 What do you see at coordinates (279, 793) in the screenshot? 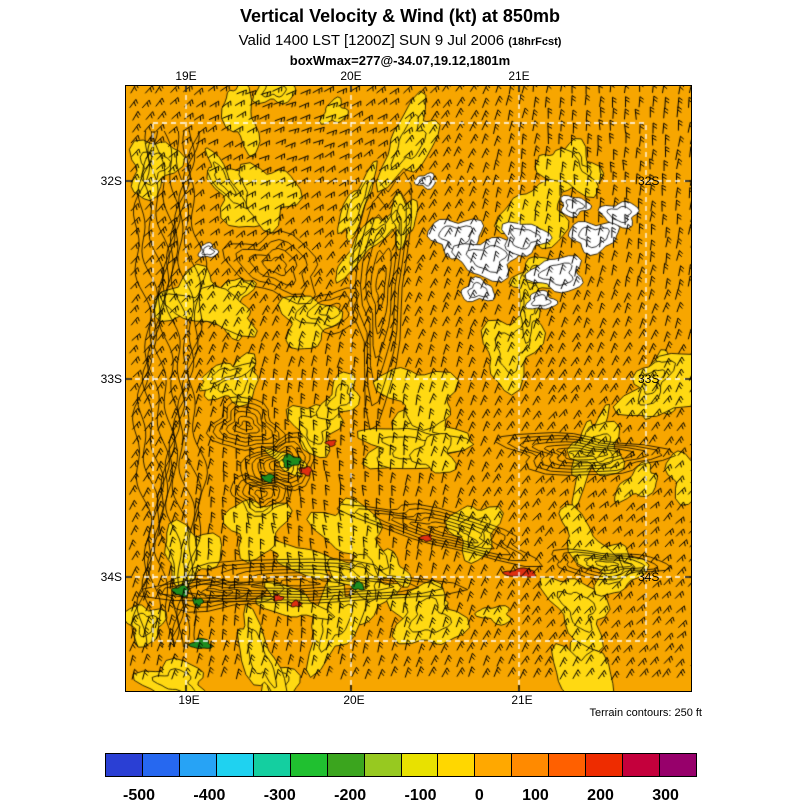
I see `colorbar-label: -300` at bounding box center [279, 793].